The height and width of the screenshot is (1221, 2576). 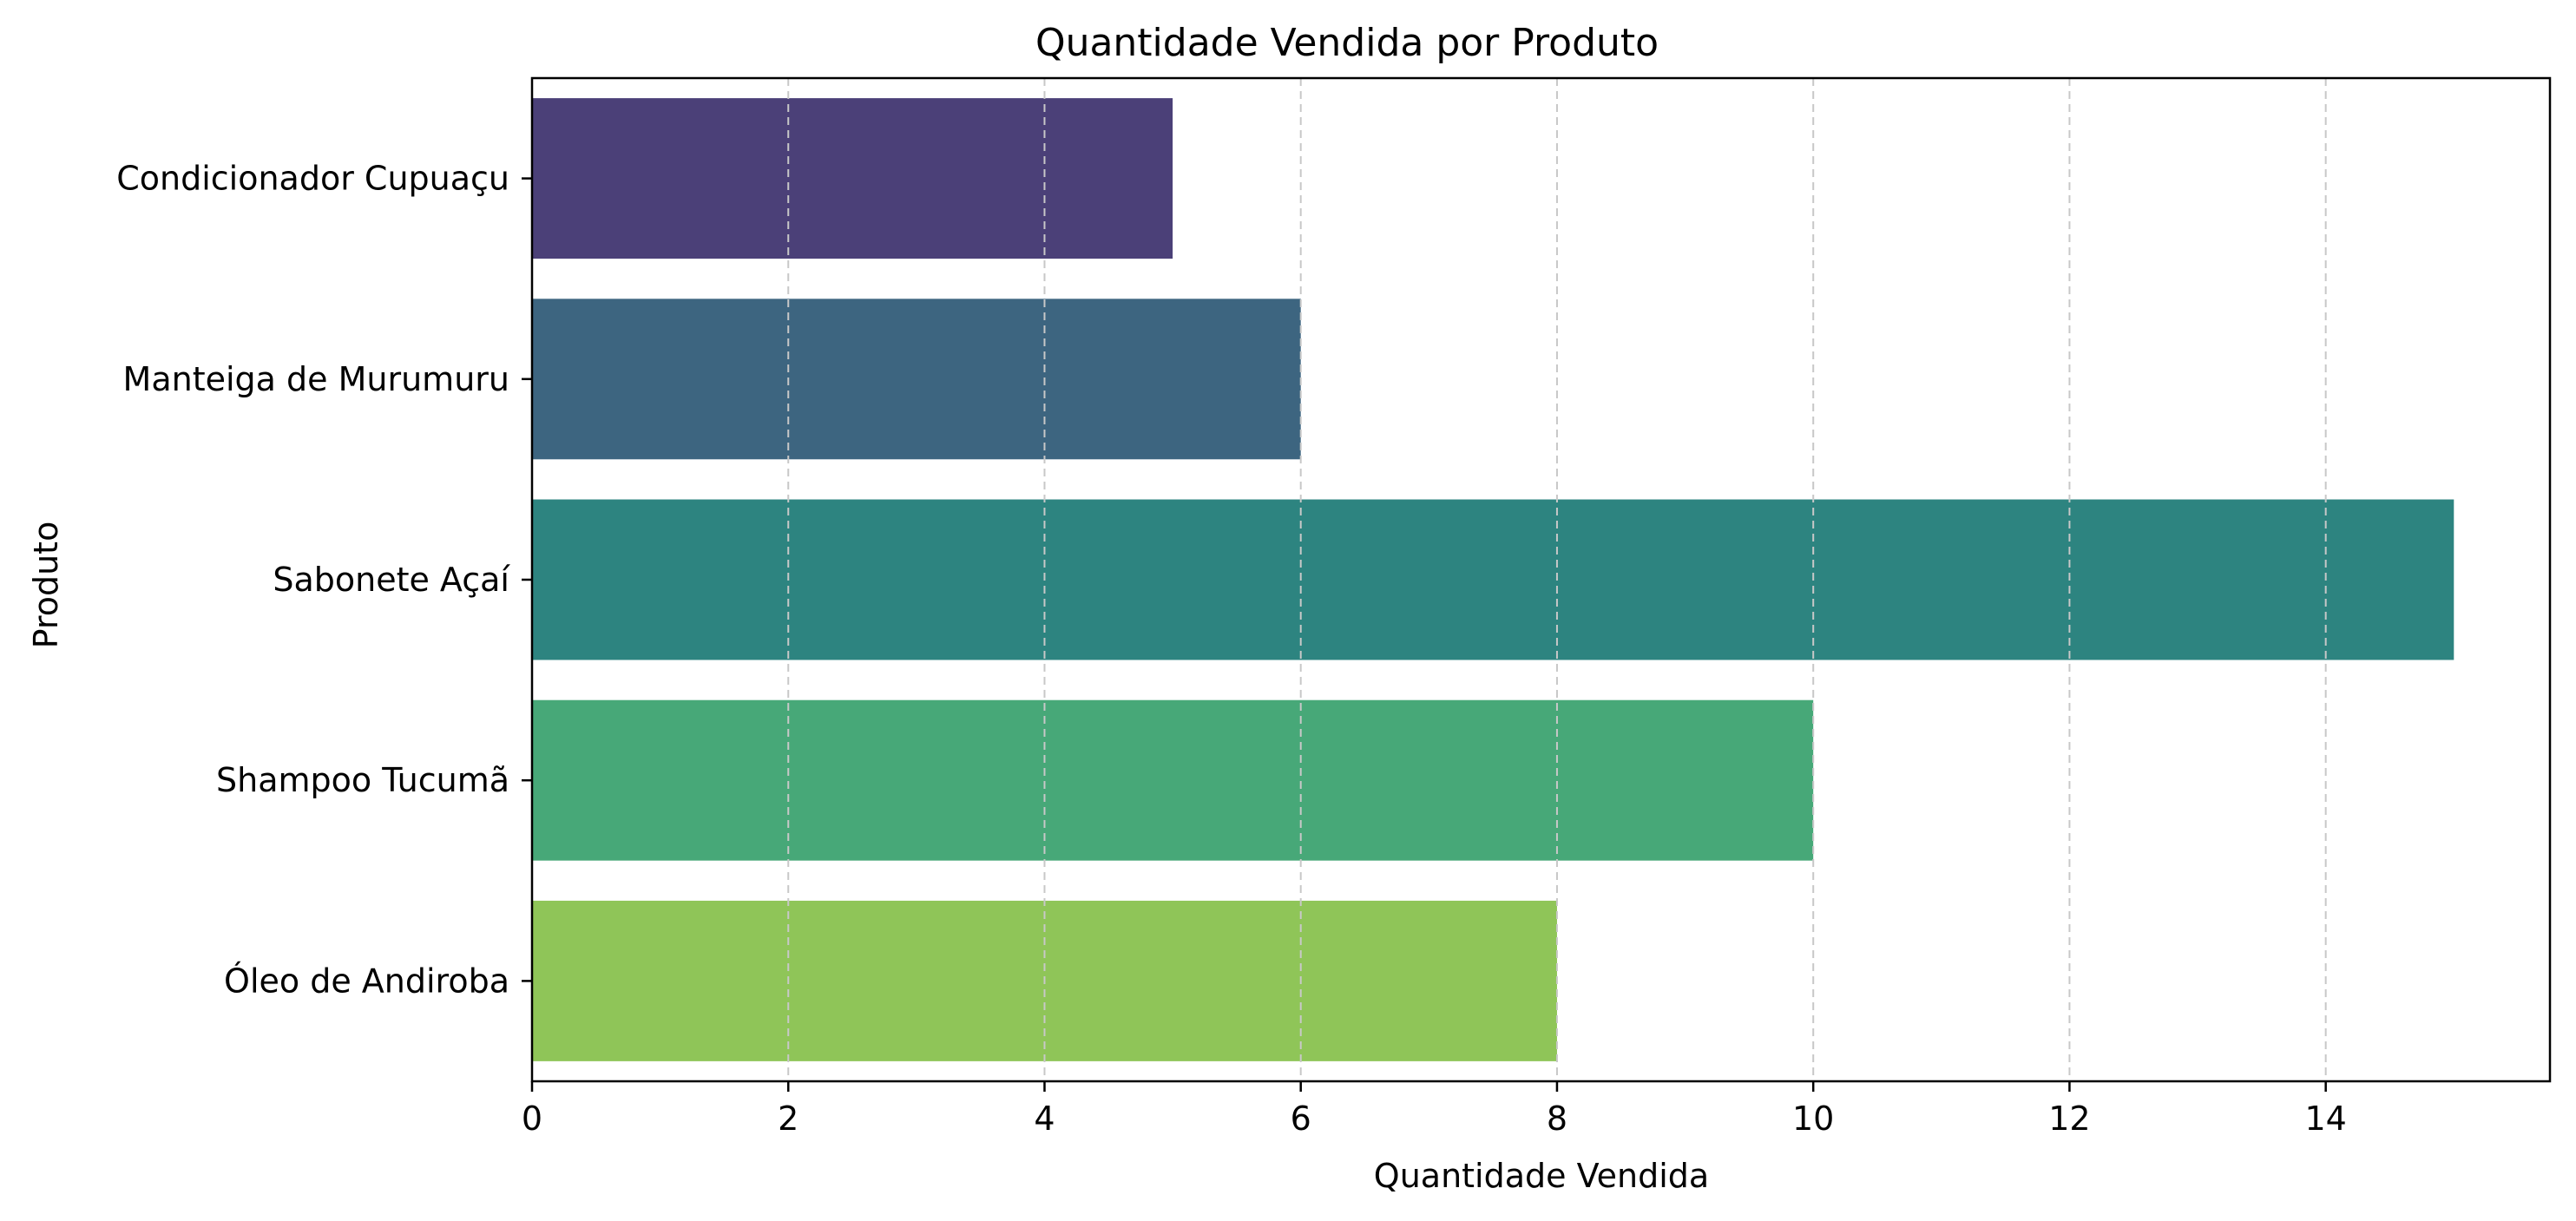 I want to click on x-tick-label: 10, so click(x=1813, y=1119).